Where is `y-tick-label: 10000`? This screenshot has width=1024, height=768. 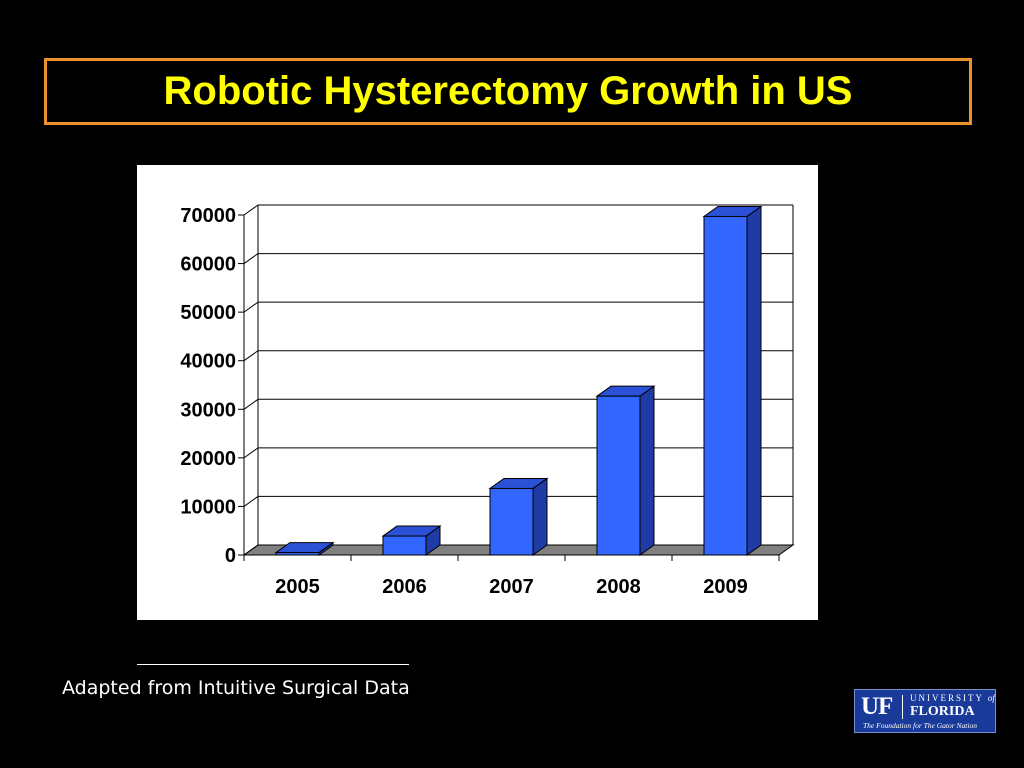
y-tick-label: 10000 is located at coordinates (208, 507).